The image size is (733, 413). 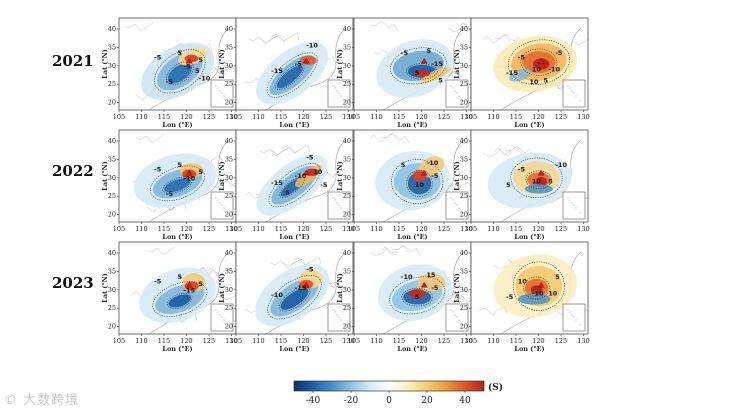 I want to click on colorbar-bar, so click(x=389, y=386).